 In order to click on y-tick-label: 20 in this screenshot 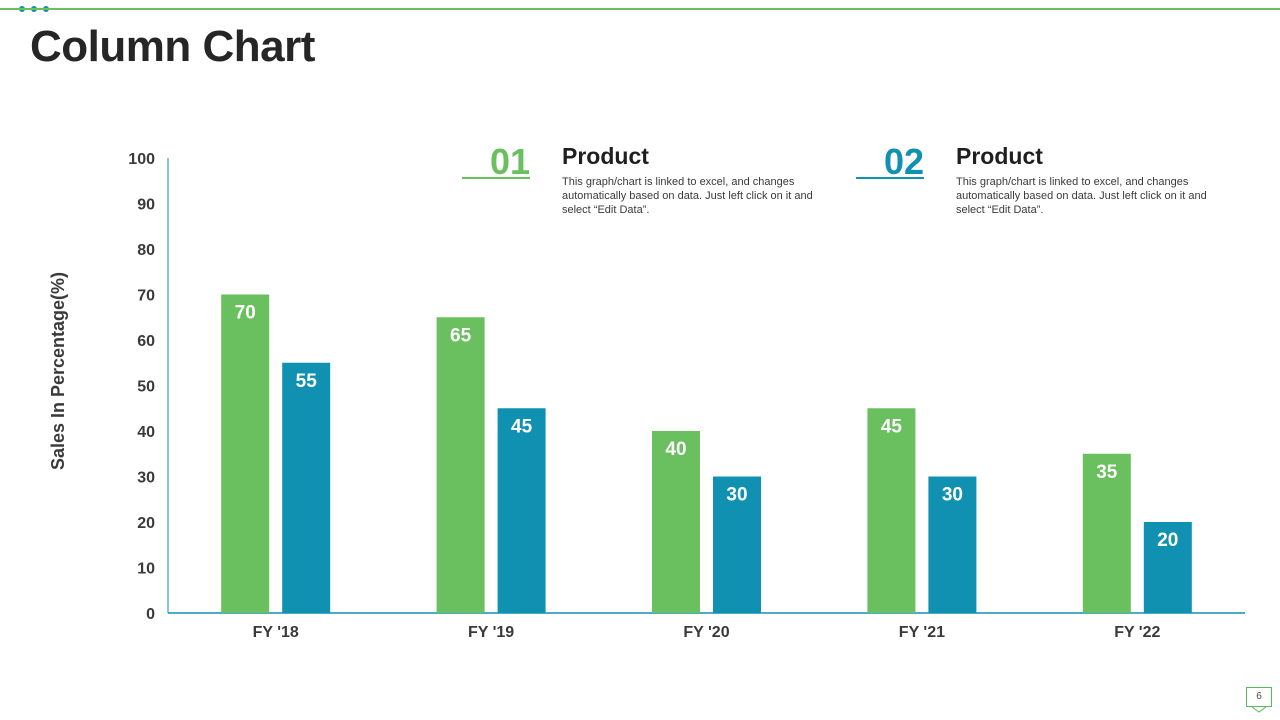, I will do `click(146, 523)`.